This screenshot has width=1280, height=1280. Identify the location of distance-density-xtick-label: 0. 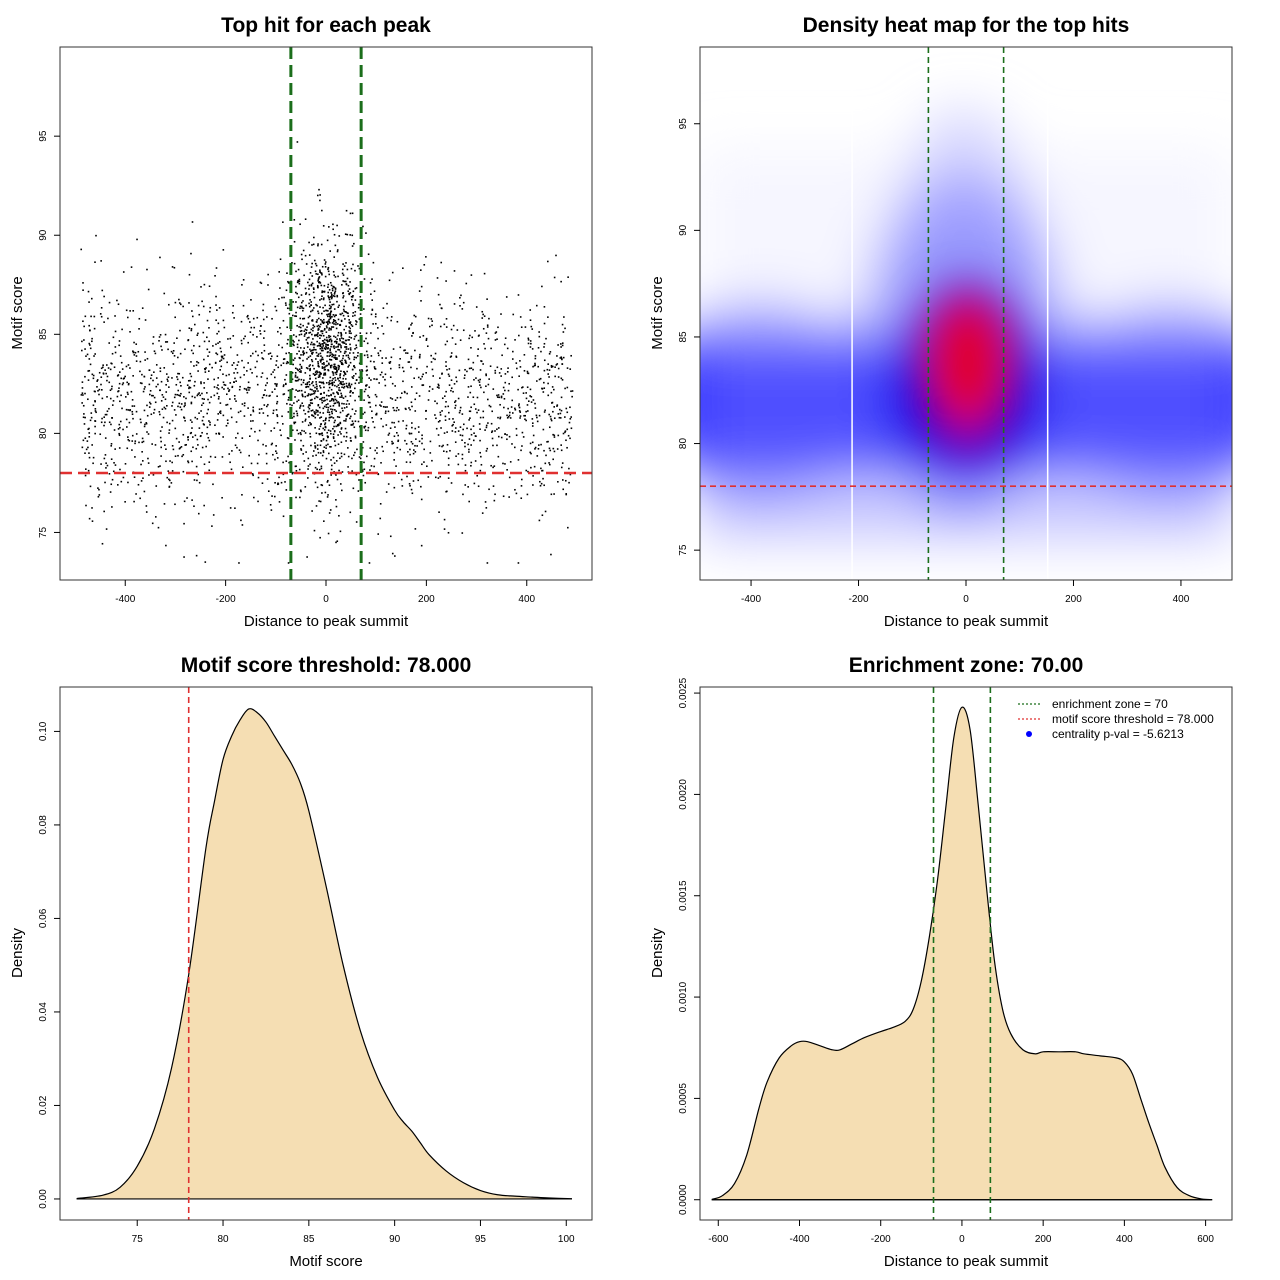
(962, 1239).